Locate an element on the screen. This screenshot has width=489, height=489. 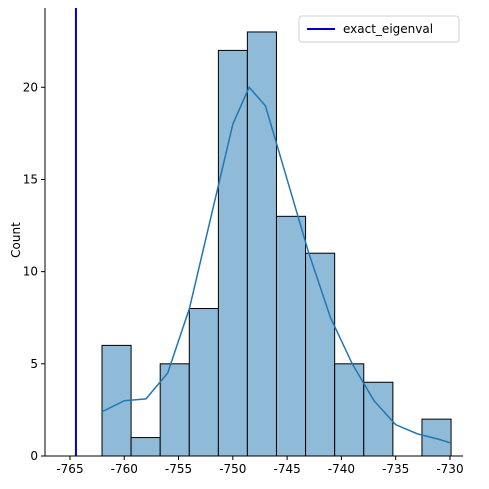
y-tick-label: 5 is located at coordinates (34, 364).